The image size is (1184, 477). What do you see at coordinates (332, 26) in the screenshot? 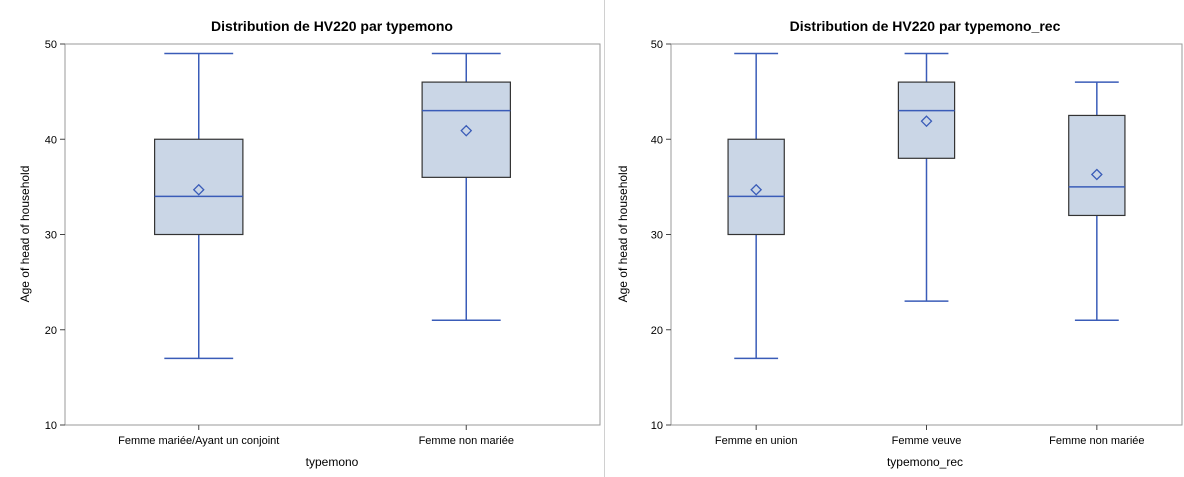
I see `chart-title: Distribution de HV220 par typemono` at bounding box center [332, 26].